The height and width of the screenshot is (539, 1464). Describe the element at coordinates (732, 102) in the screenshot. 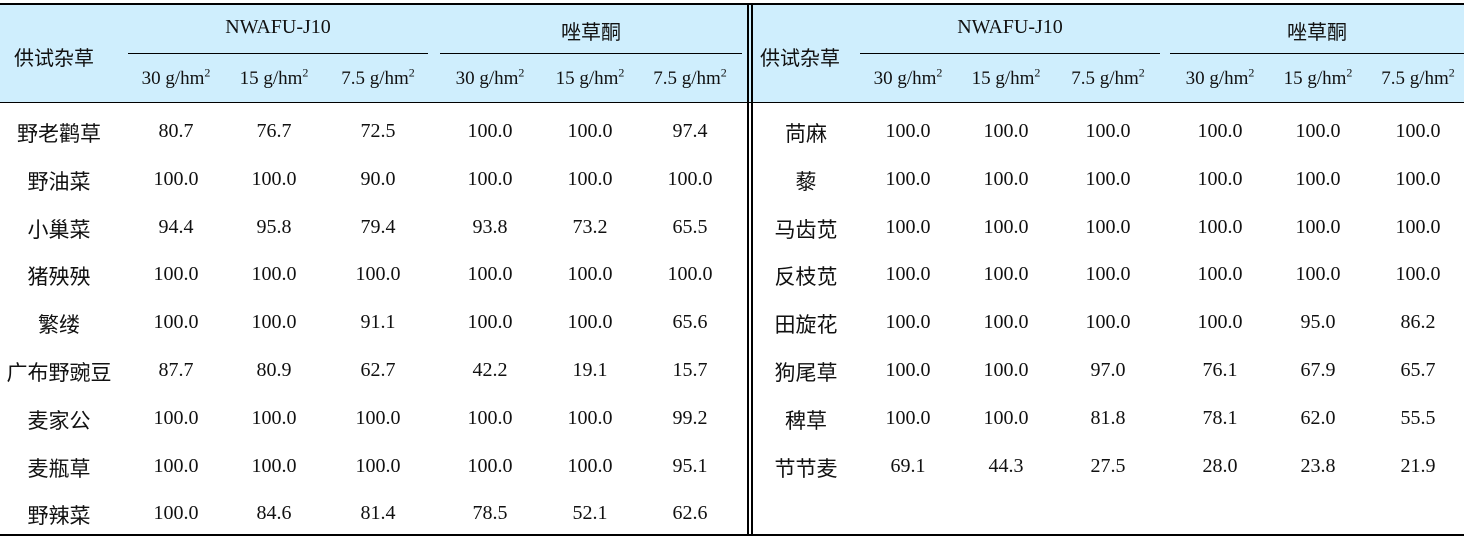

I see `header-rule` at that location.